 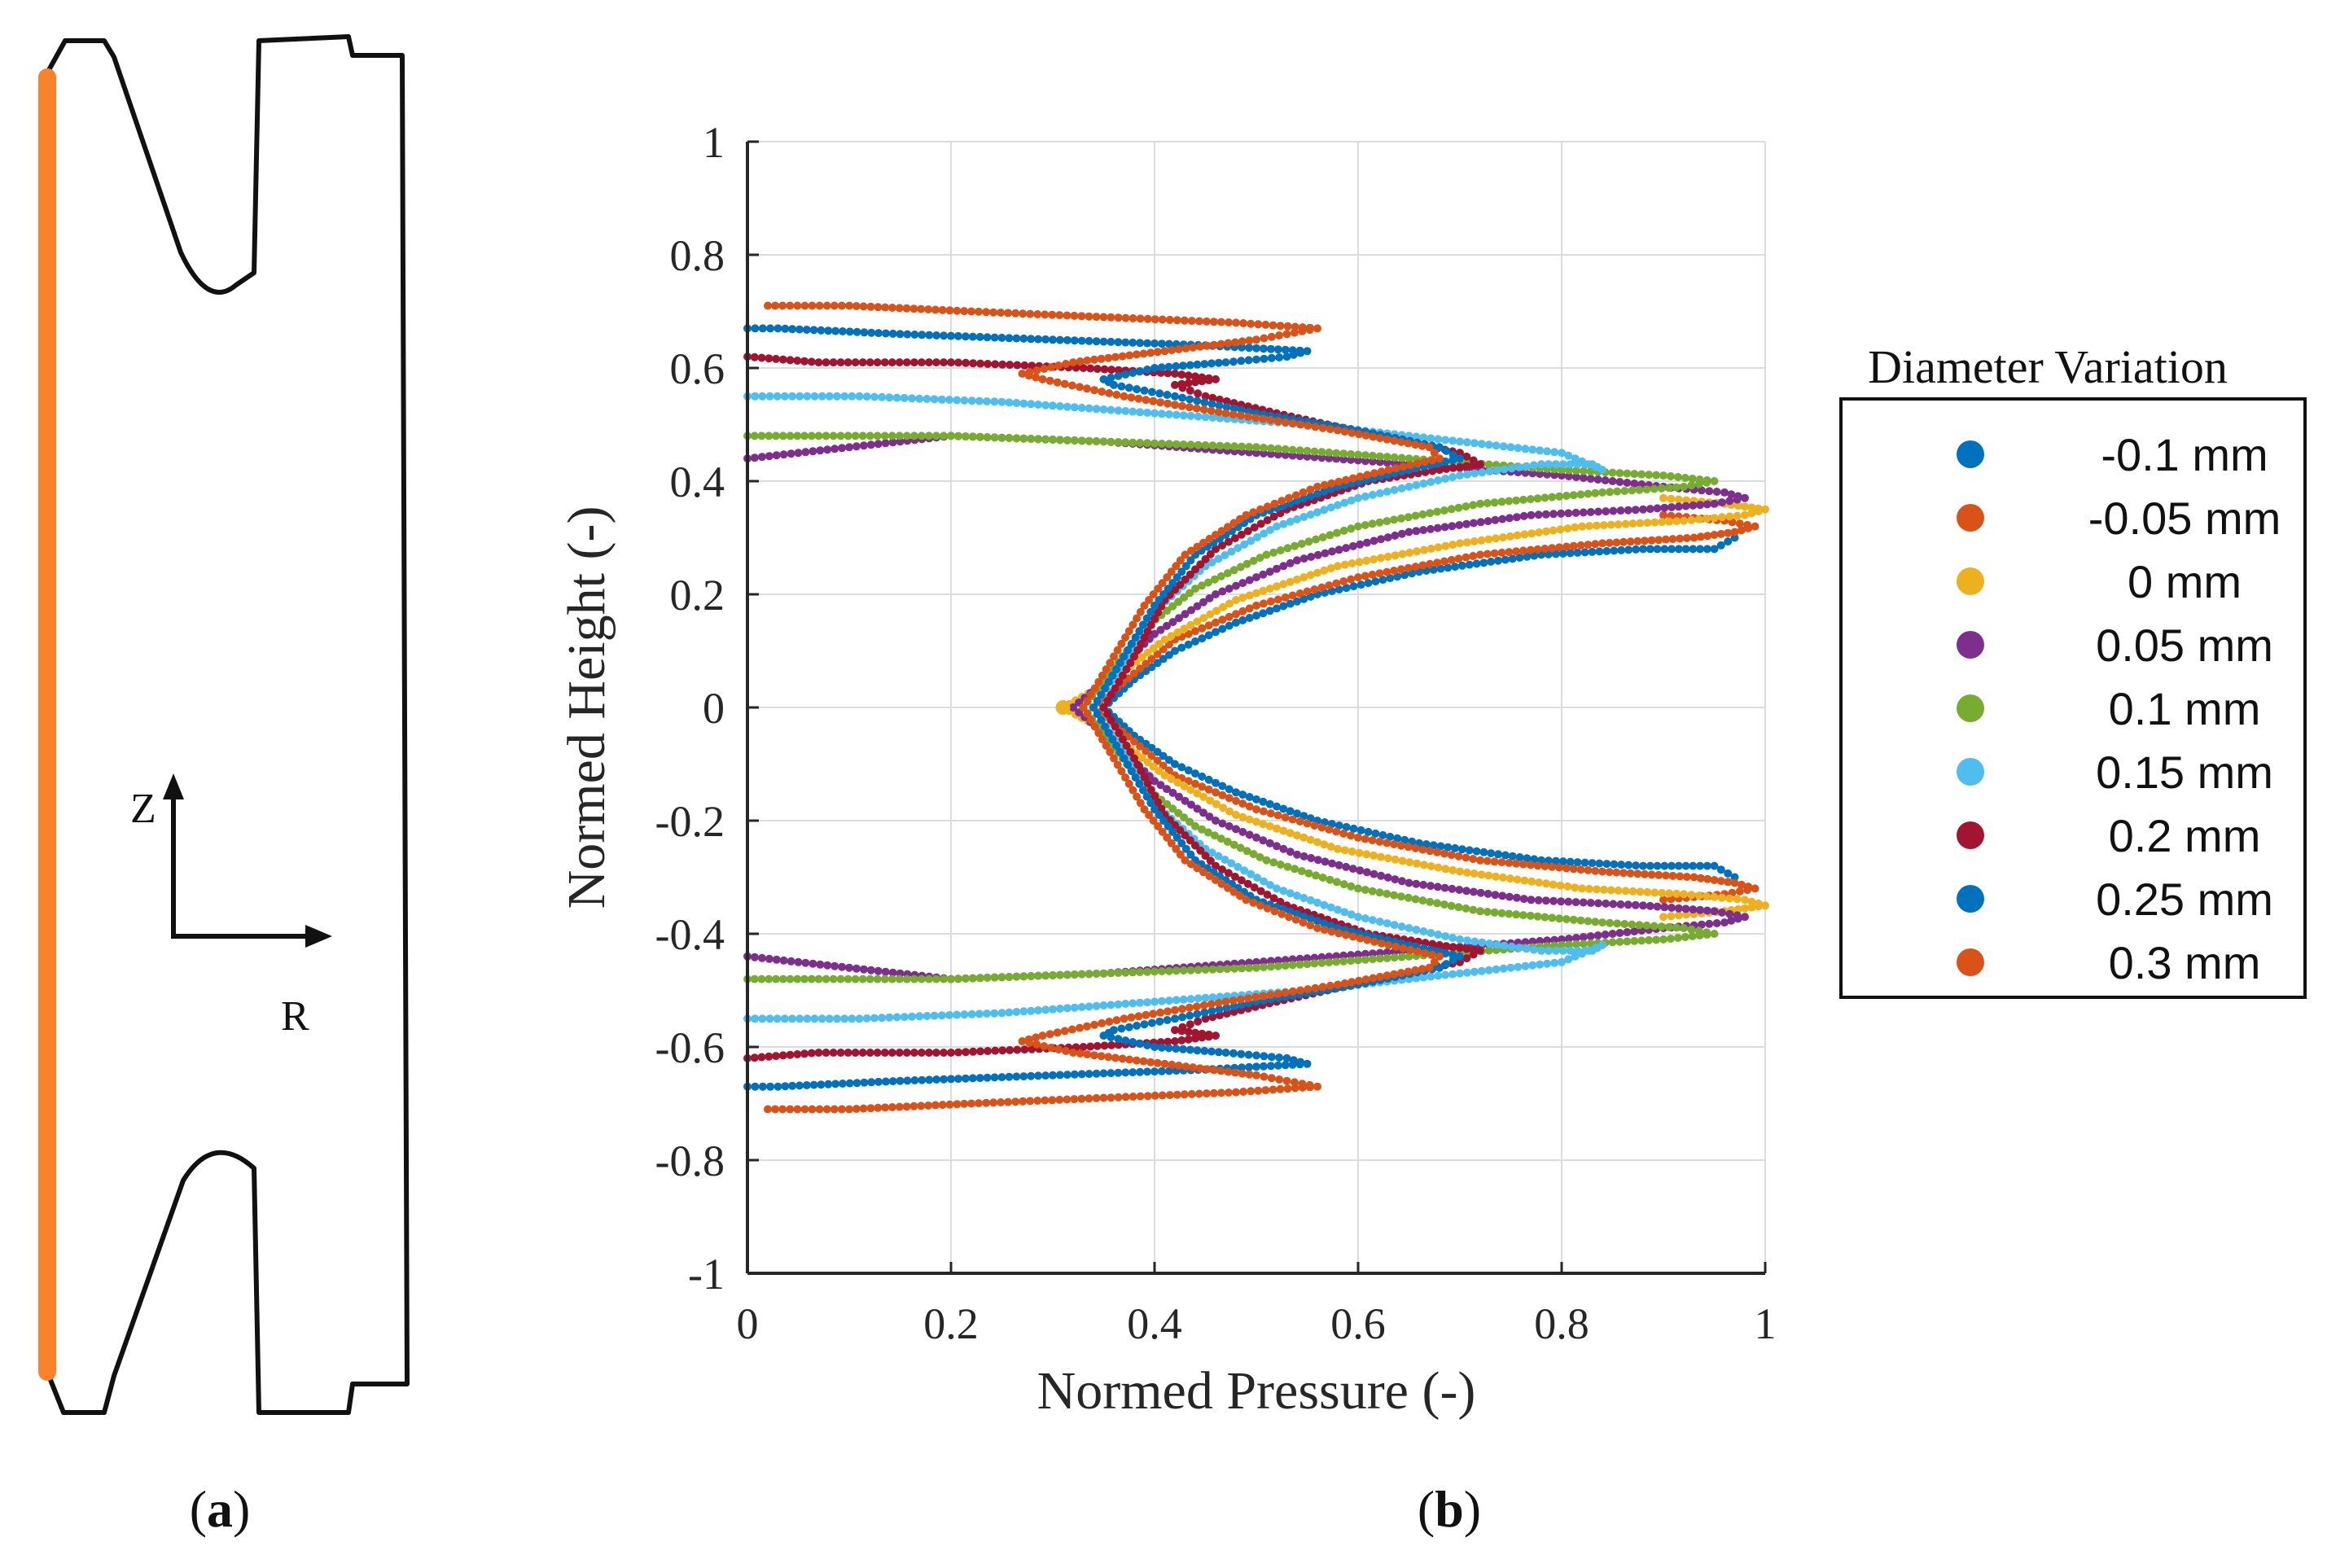 I want to click on y-tick-label: -0.2, so click(x=690, y=821).